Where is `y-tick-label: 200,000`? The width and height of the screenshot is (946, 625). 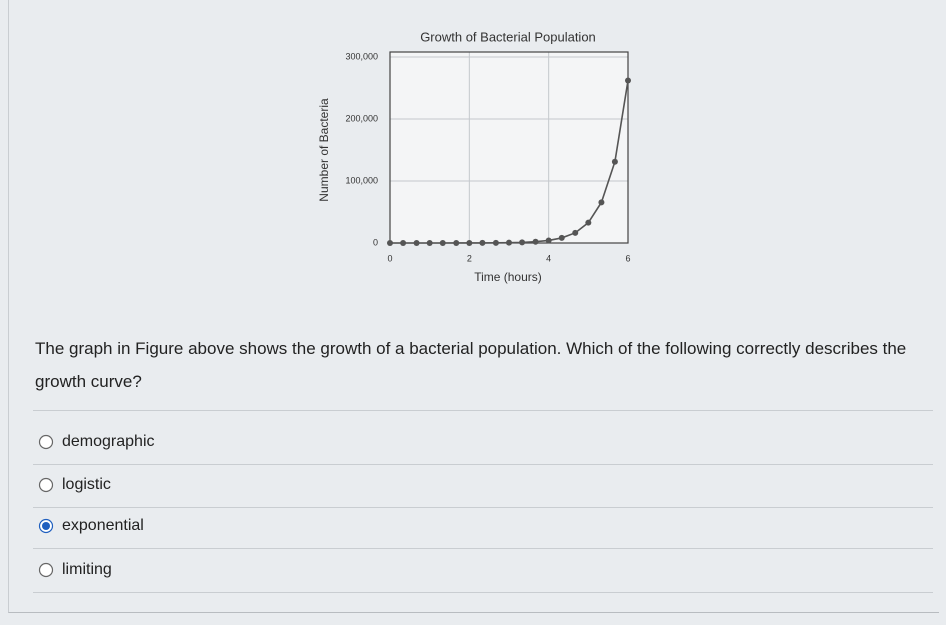 y-tick-label: 200,000 is located at coordinates (361, 118).